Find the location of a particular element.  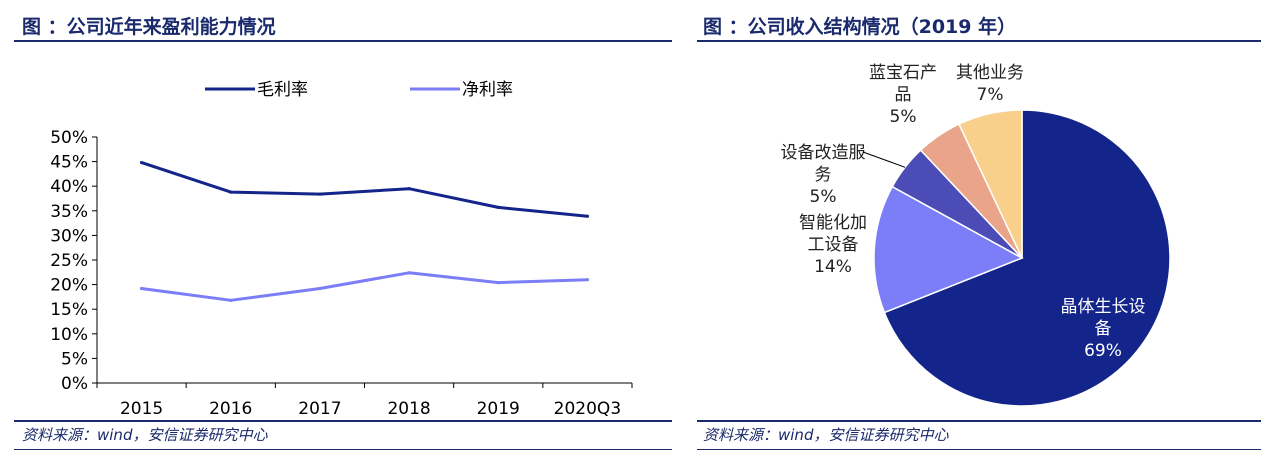

x-tick-label: 2016 is located at coordinates (230, 409).